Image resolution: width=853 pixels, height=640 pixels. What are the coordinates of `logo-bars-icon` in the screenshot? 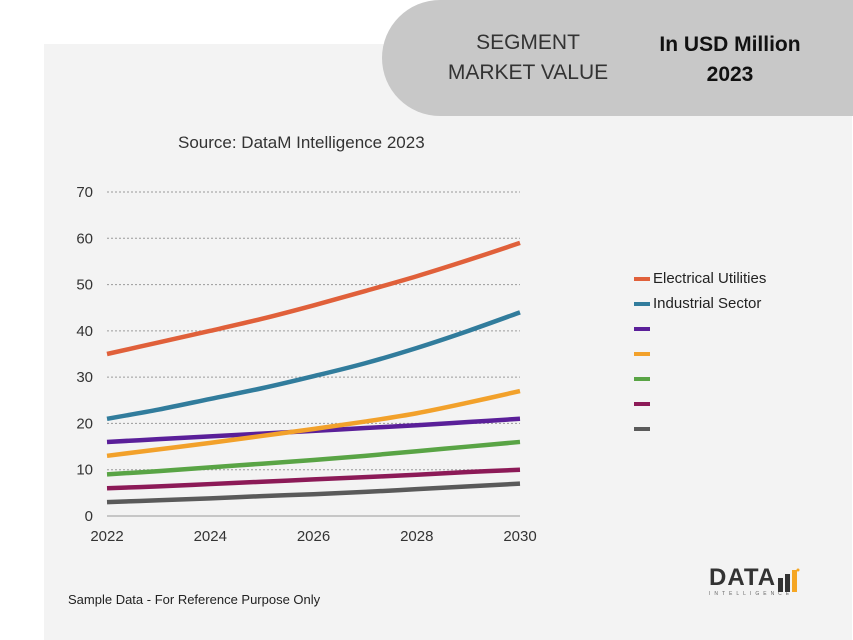 It's located at (789, 580).